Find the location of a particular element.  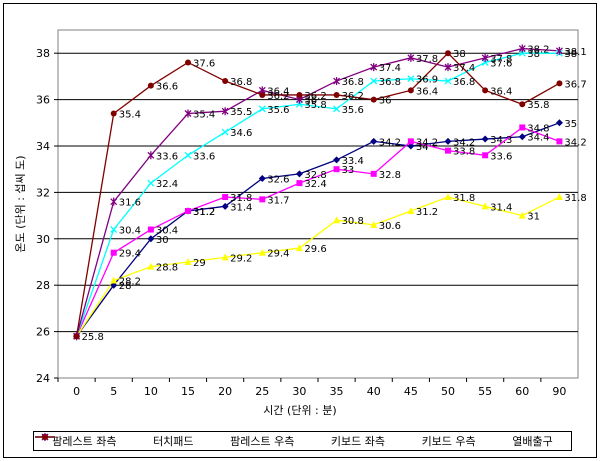

data-label: 36.6 is located at coordinates (167, 87).